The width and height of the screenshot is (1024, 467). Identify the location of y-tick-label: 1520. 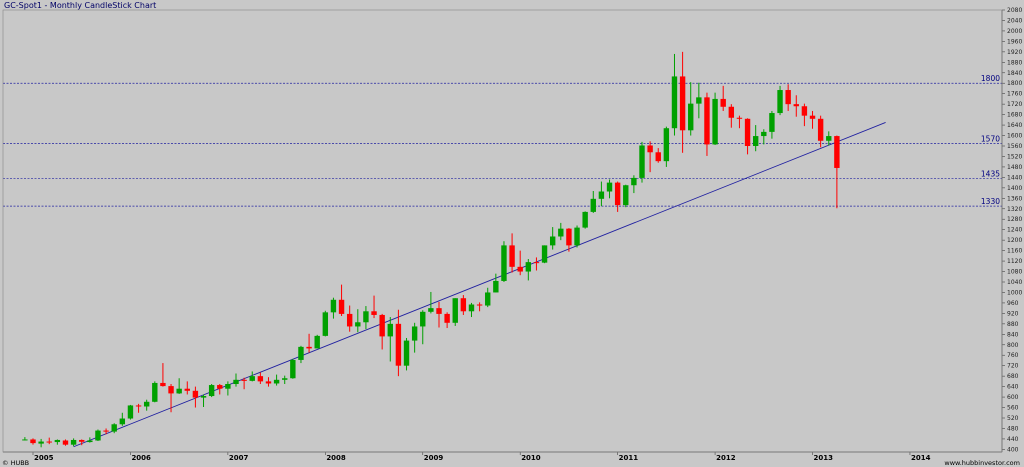
(1014, 156).